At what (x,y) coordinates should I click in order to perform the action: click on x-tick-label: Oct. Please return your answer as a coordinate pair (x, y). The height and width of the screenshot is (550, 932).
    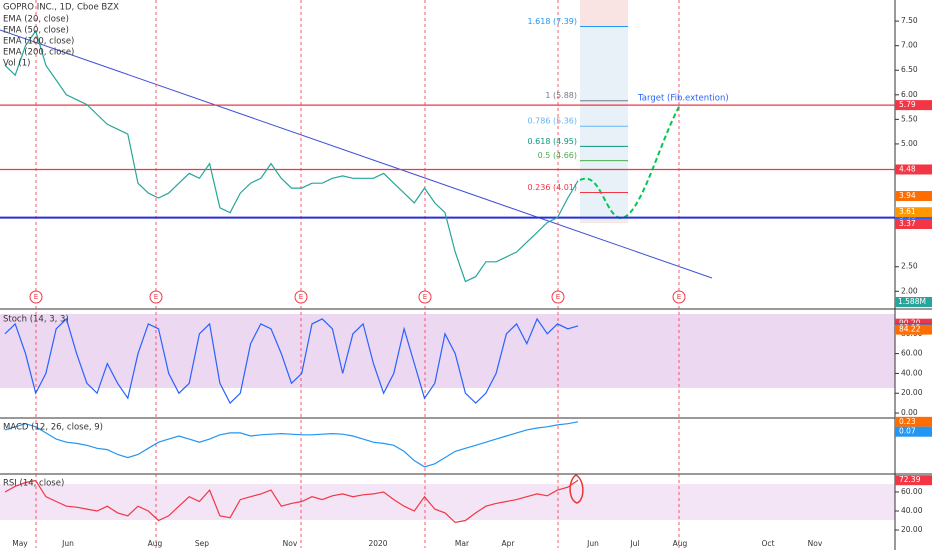
    Looking at the image, I should click on (768, 543).